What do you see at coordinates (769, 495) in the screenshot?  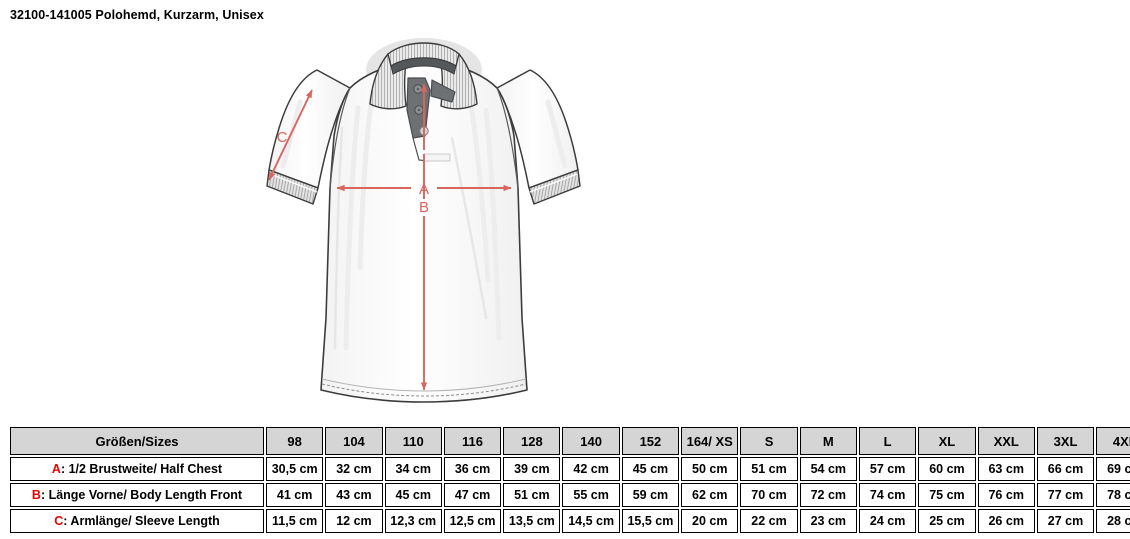 I see `cell-value: 70 cm` at bounding box center [769, 495].